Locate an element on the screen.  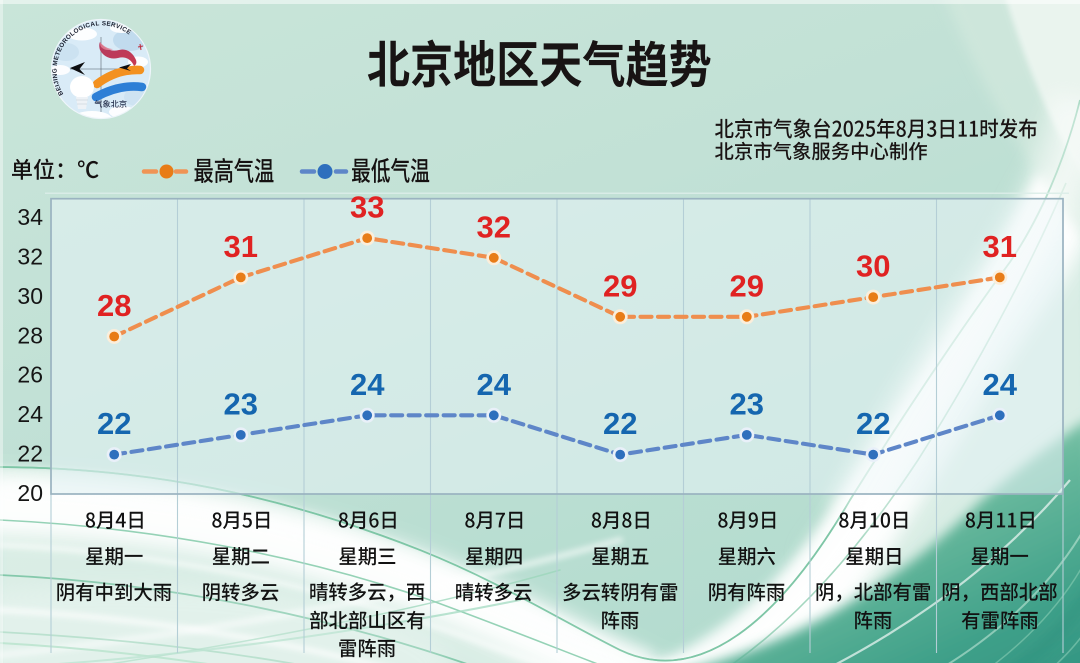
svg-text: 20 is located at coordinates (30, 493).